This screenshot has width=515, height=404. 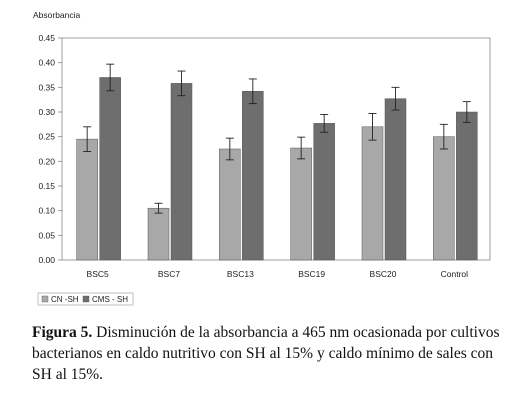 What do you see at coordinates (46, 211) in the screenshot?
I see `y-tick-label: 0.10` at bounding box center [46, 211].